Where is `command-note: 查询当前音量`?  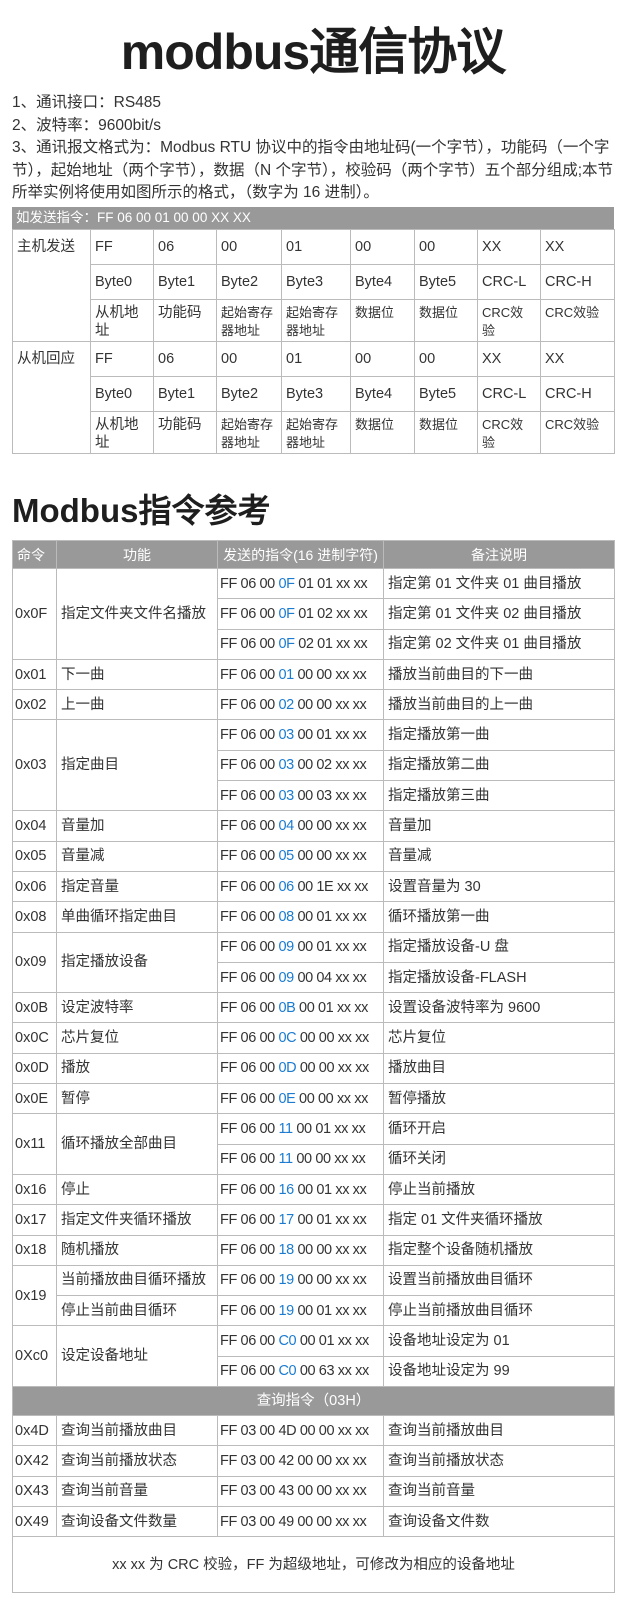 command-note: 查询当前音量 is located at coordinates (499, 1491).